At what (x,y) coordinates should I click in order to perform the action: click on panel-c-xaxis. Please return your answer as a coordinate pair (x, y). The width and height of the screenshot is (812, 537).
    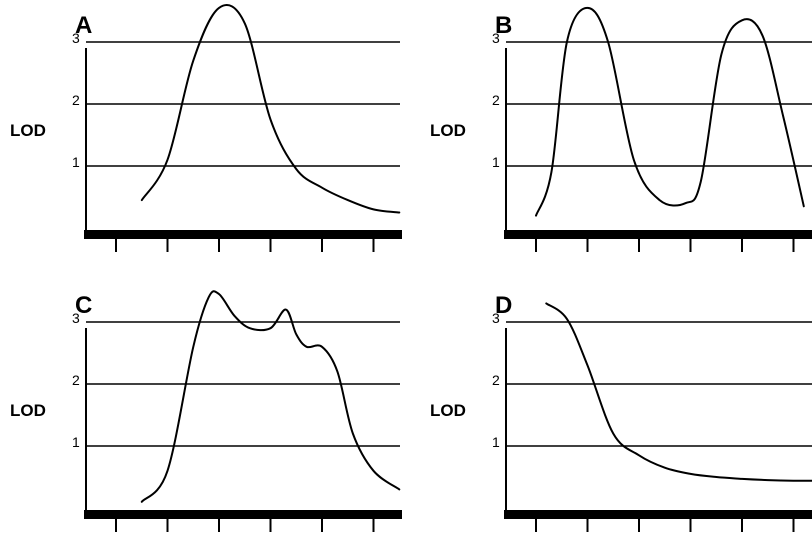
    Looking at the image, I should click on (243, 514).